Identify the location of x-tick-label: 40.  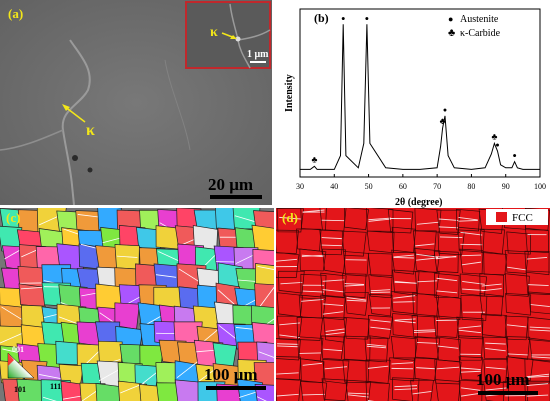
(334, 186).